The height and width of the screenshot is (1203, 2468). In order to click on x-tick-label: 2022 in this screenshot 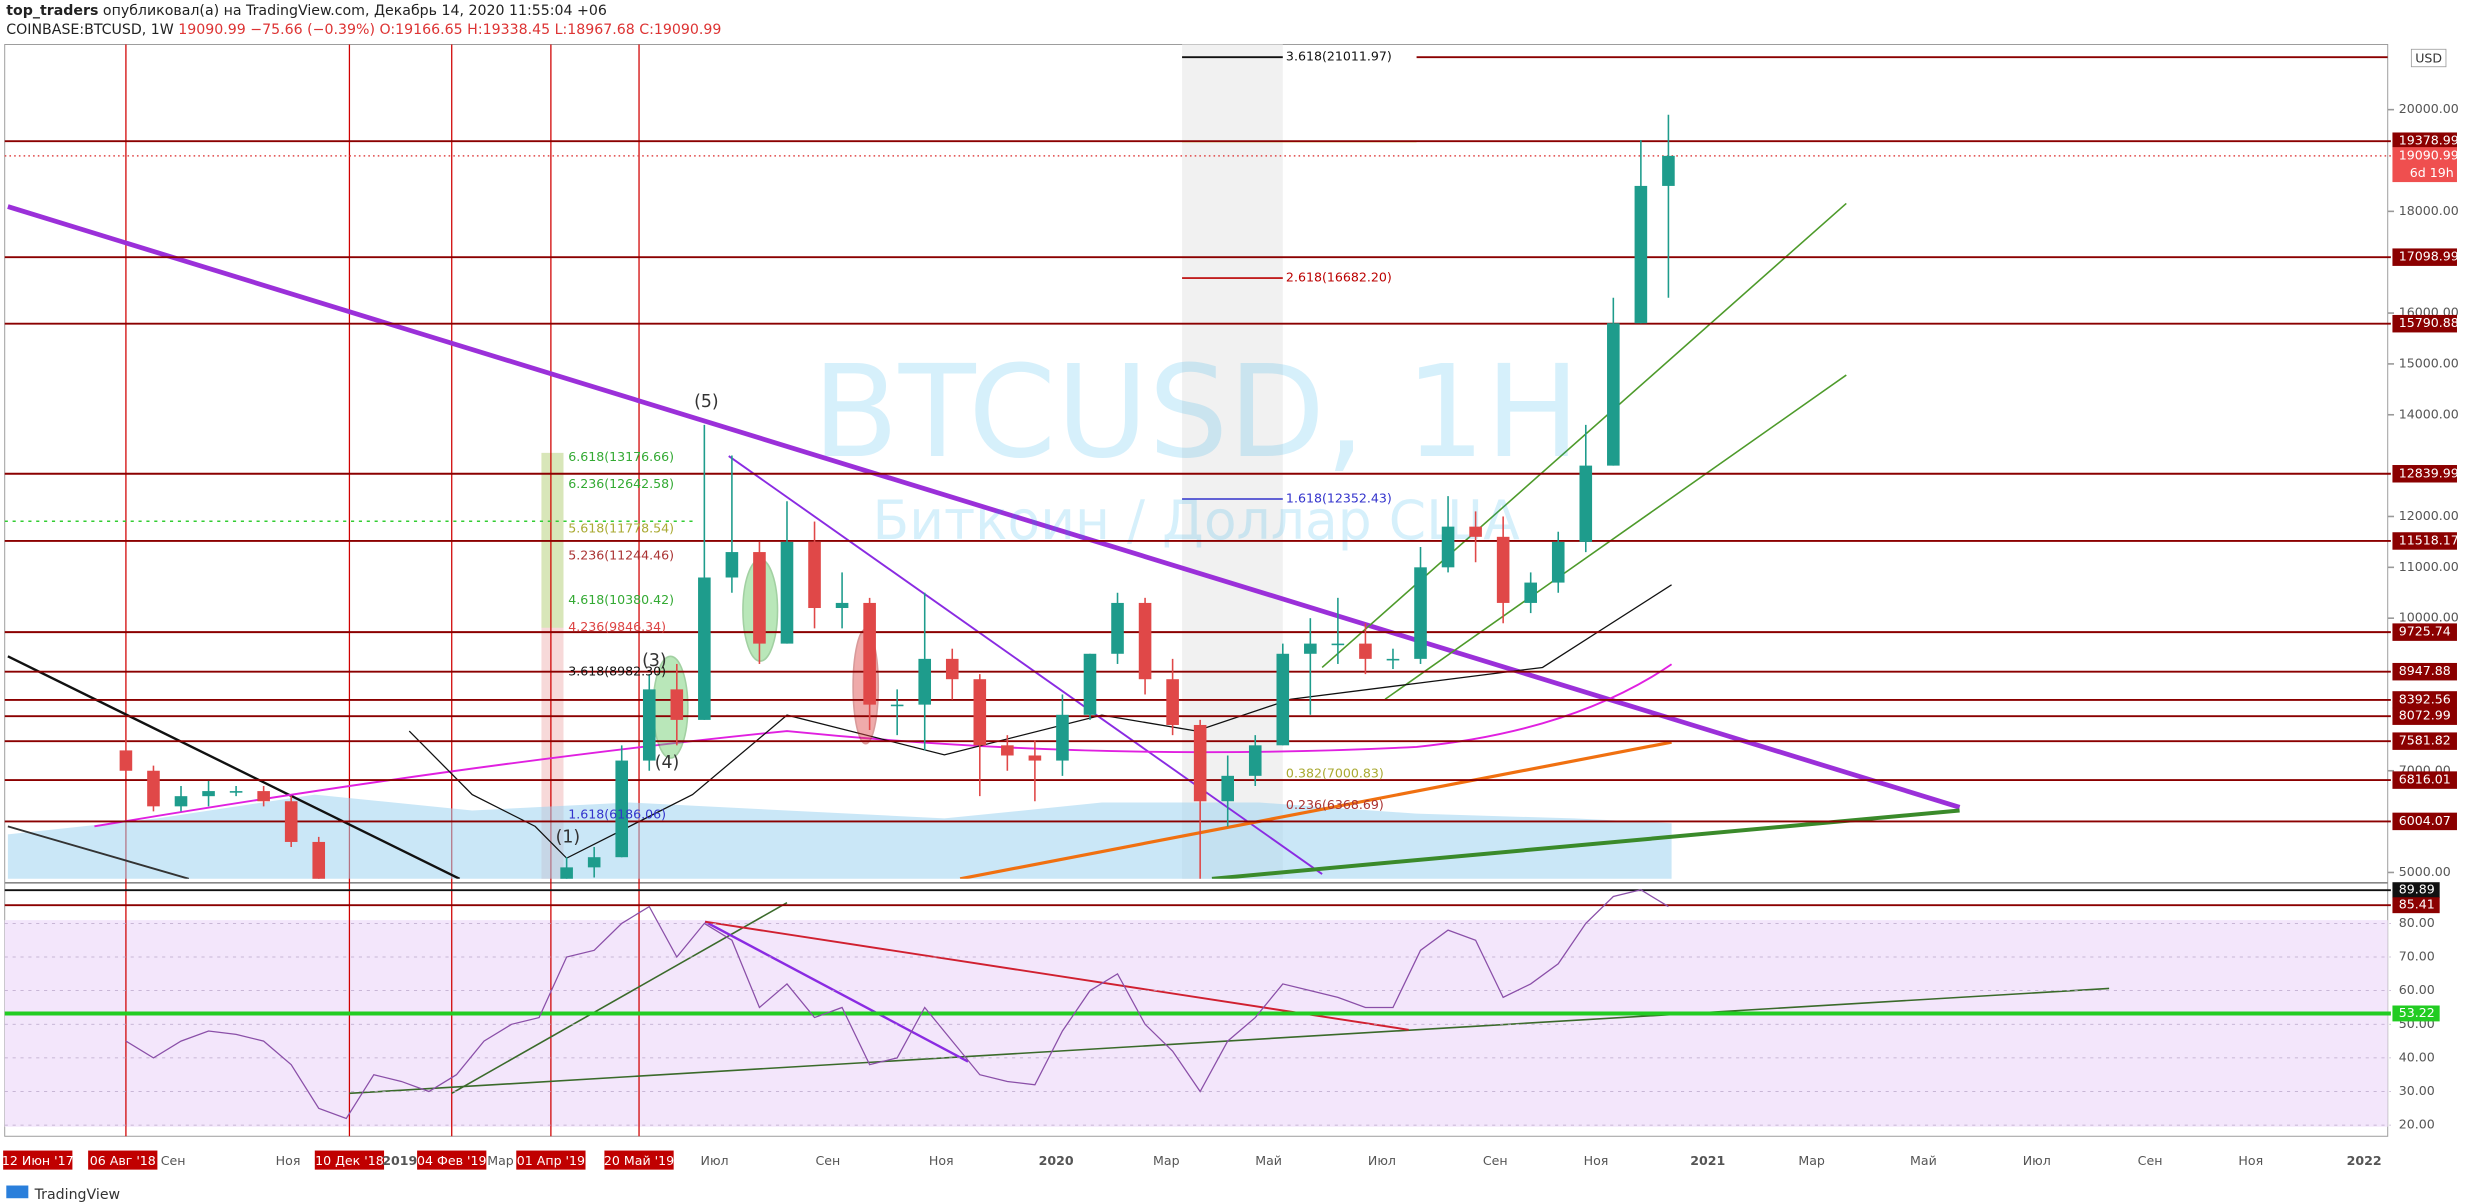, I will do `click(2364, 1160)`.